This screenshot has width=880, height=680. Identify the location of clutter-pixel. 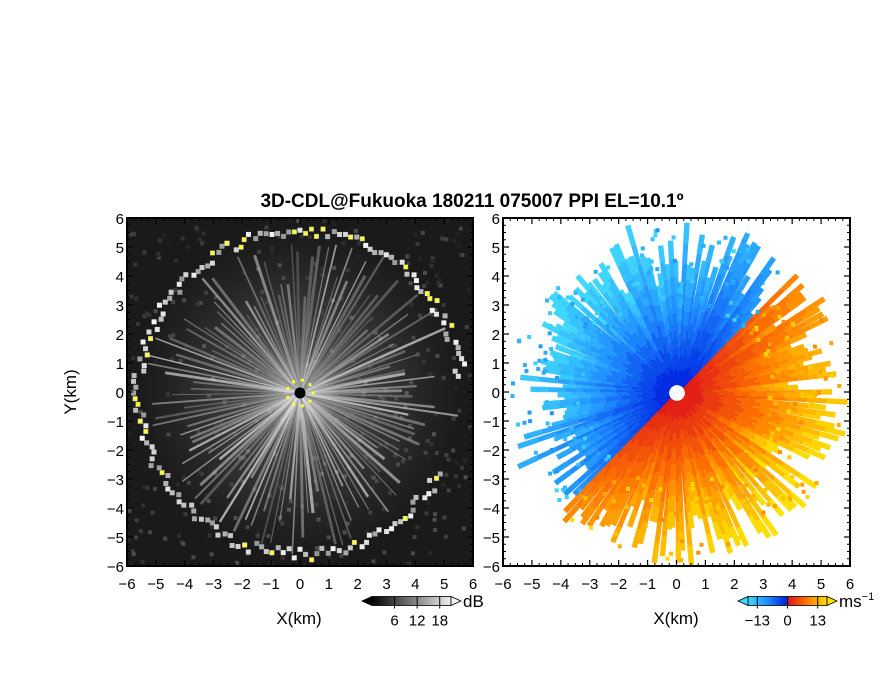
(429, 298).